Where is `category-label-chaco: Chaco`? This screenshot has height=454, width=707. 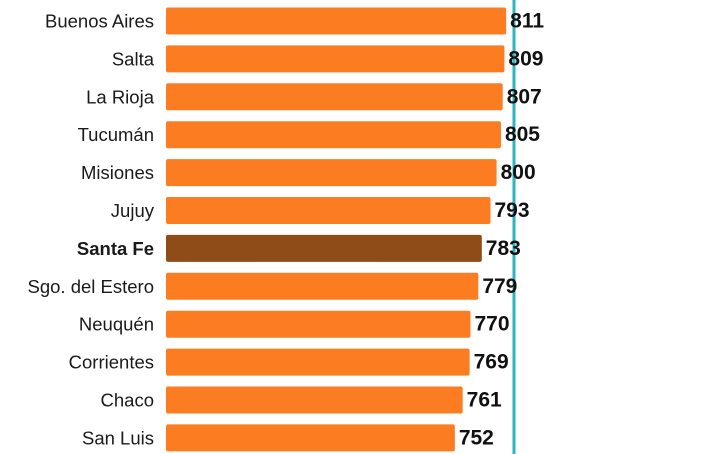 category-label-chaco: Chaco is located at coordinates (127, 400).